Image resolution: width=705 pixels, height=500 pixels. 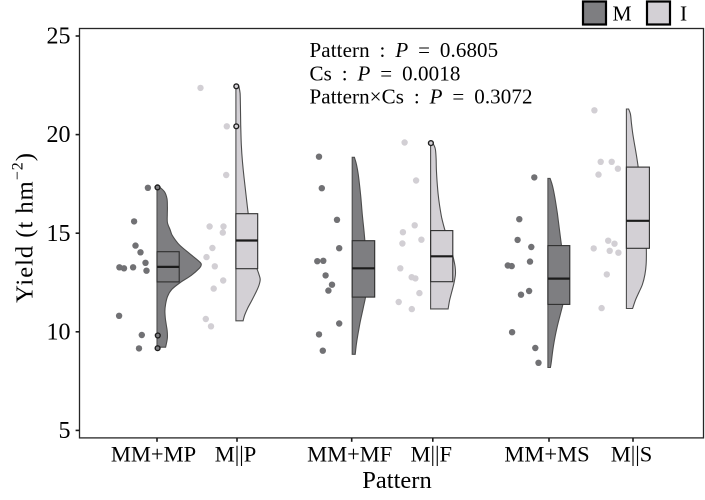 I want to click on svg-text: Cs : P = 0.0018, so click(x=385, y=74).